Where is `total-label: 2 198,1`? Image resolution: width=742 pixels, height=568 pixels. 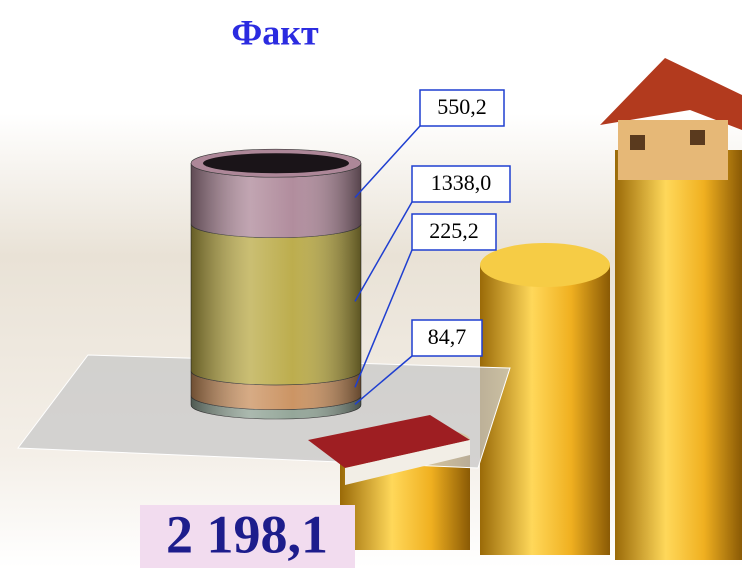
total-label: 2 198,1 is located at coordinates (247, 534).